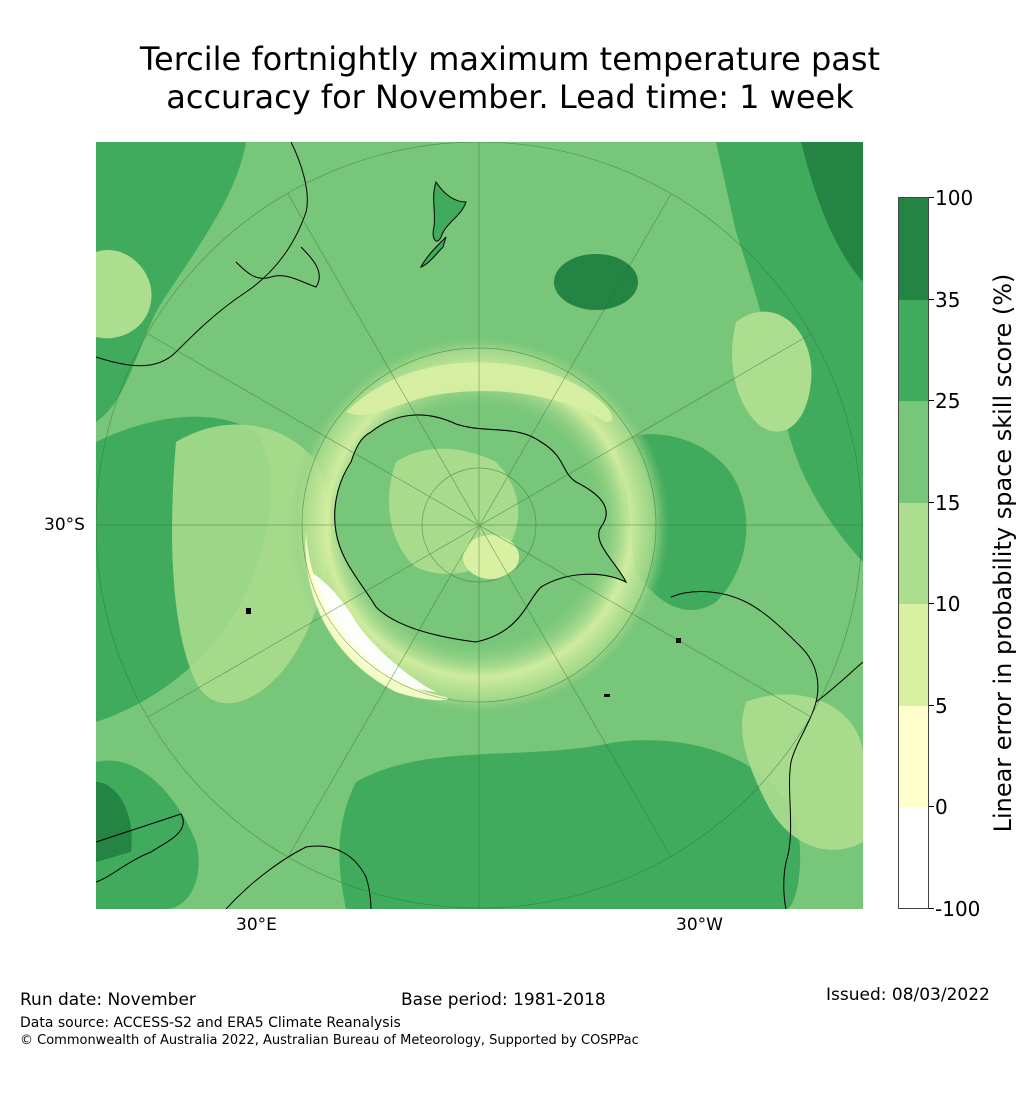 Image resolution: width=1020 pixels, height=1095 pixels. I want to click on base-period: Base period: 1981-2018, so click(503, 1000).